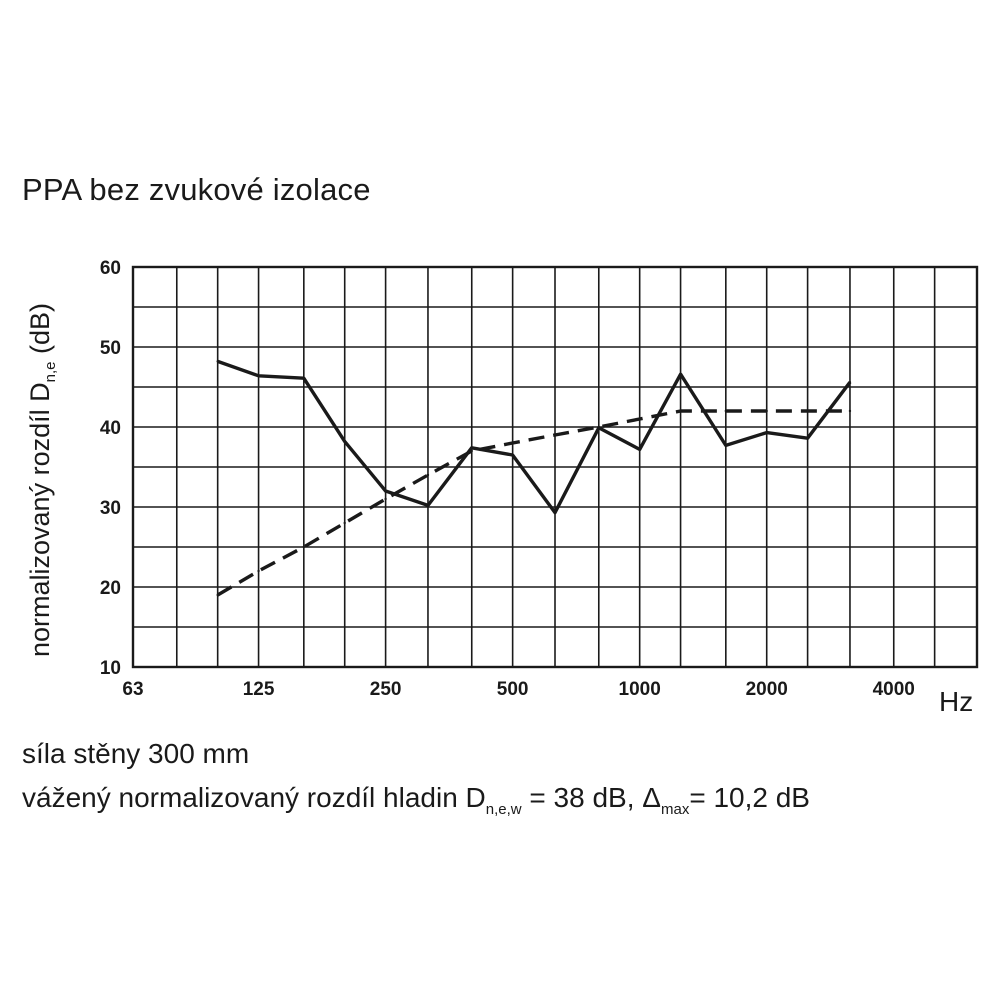  Describe the element at coordinates (956, 701) in the screenshot. I see `x-axis-unit-label: Hz` at that location.